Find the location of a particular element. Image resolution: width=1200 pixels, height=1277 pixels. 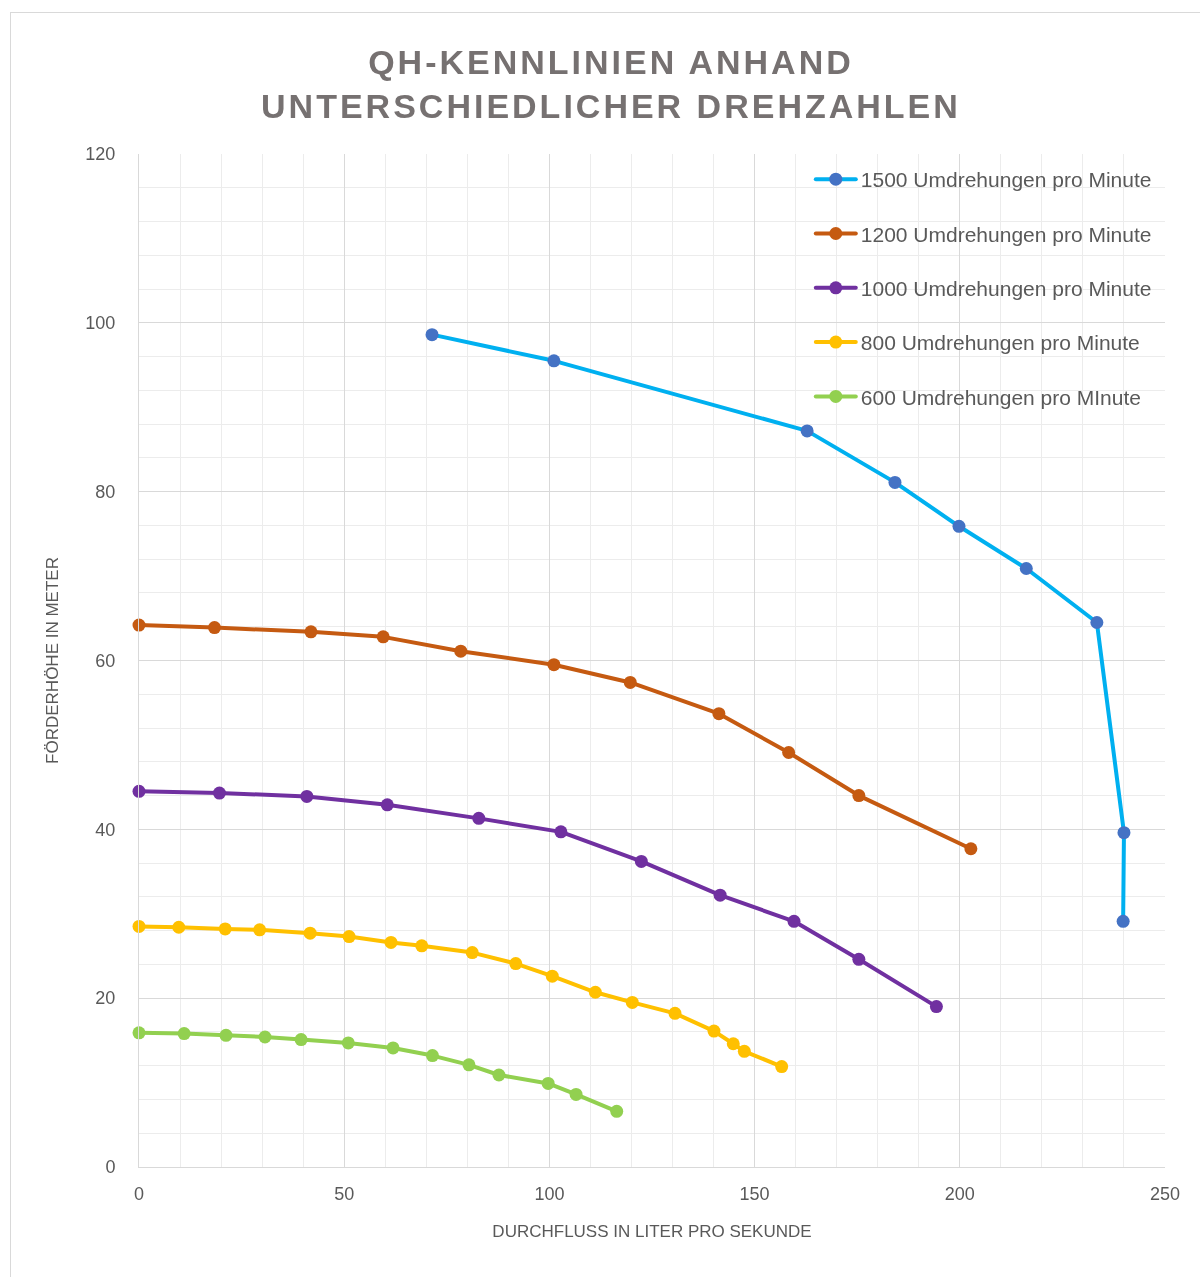

y-tick-label: 20 is located at coordinates (105, 998).